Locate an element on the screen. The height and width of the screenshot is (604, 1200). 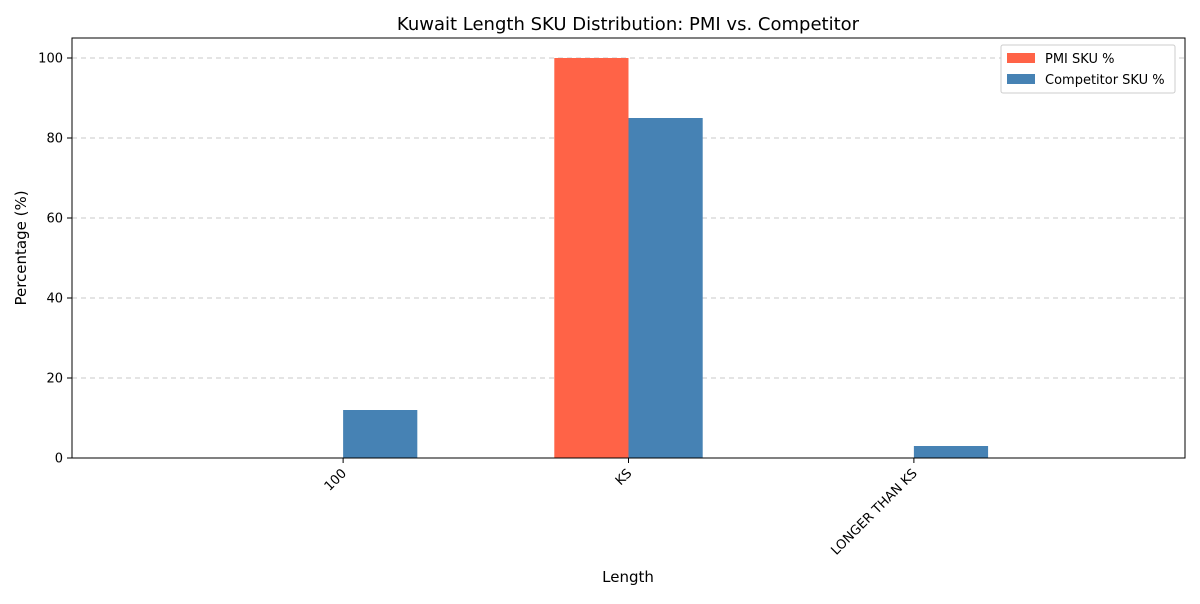
legend: PMI SKU % Competitor SKU % is located at coordinates (1088, 69).